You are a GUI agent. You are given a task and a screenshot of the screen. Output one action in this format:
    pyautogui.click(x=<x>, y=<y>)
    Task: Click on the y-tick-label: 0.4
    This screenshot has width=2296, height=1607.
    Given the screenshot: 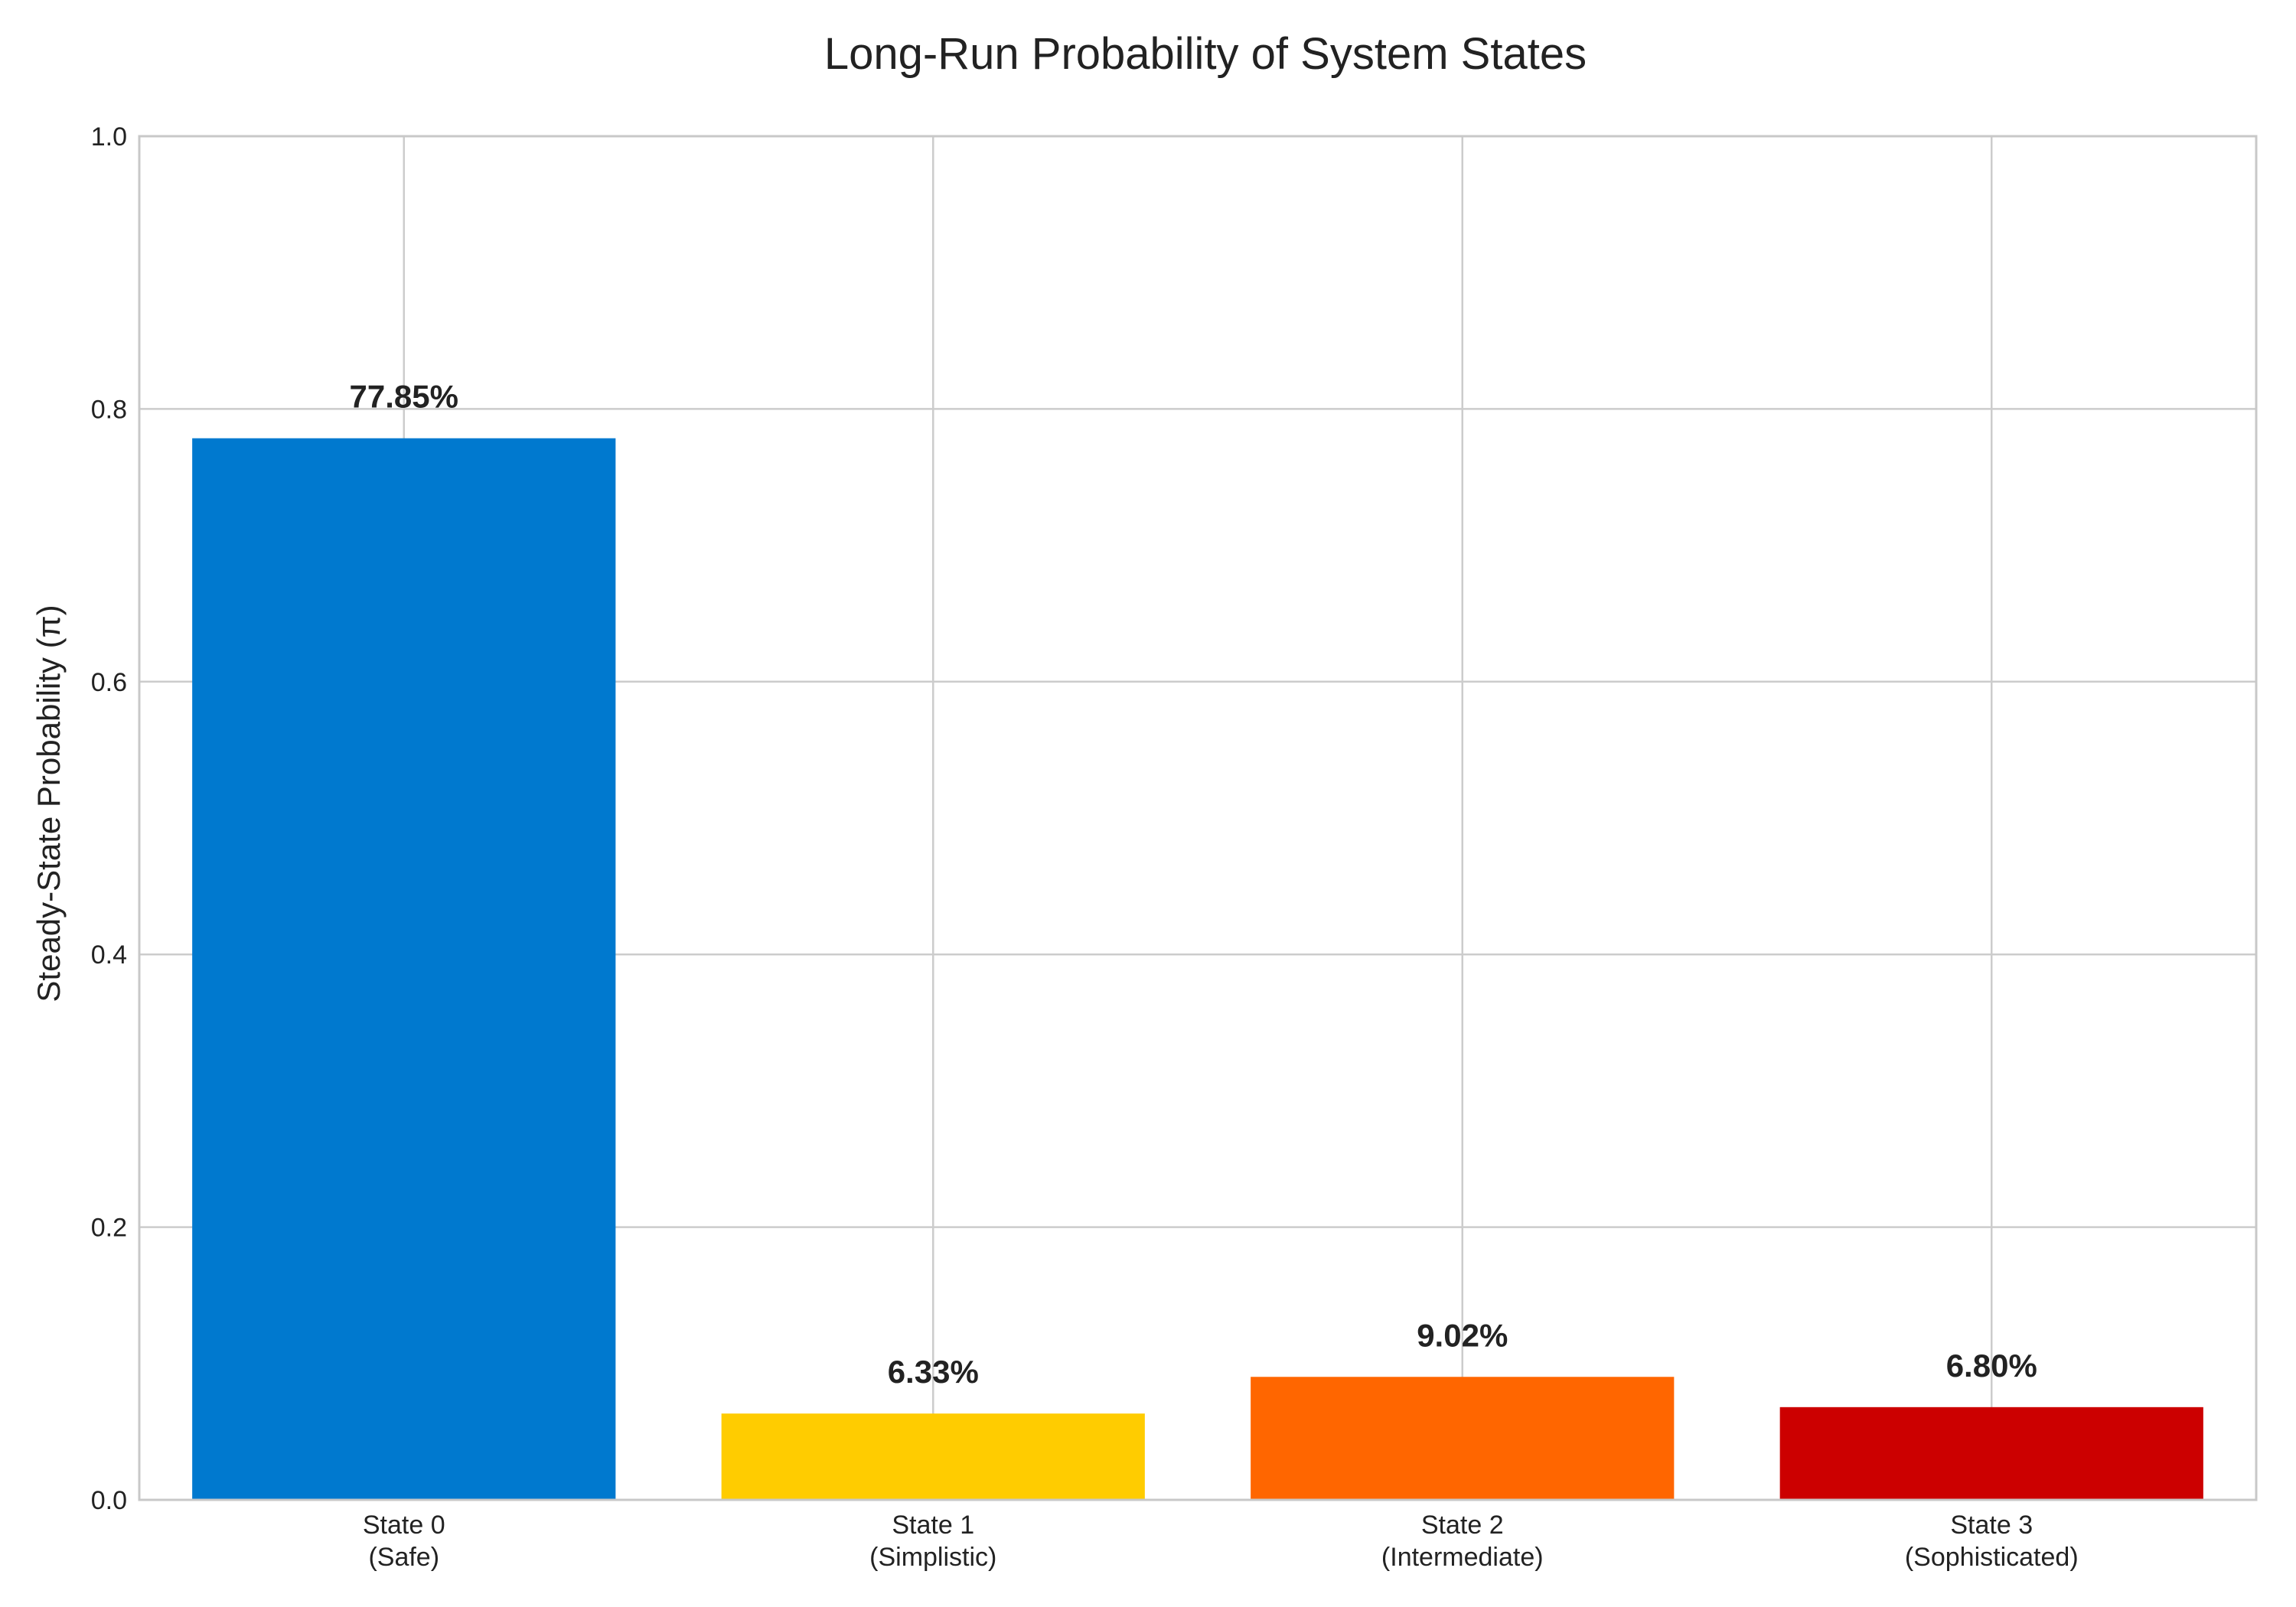 What is the action you would take?
    pyautogui.click(x=109, y=955)
    